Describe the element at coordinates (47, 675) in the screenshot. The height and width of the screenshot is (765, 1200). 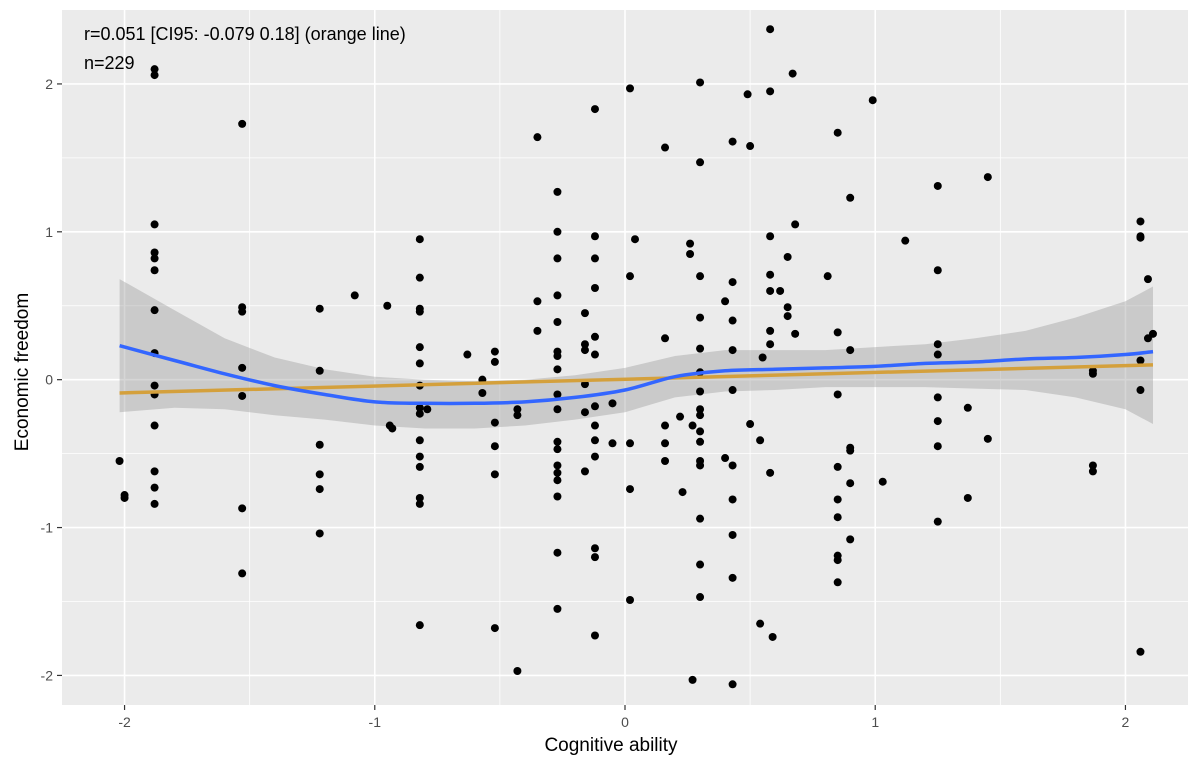
I see `y-tick-label: -2` at that location.